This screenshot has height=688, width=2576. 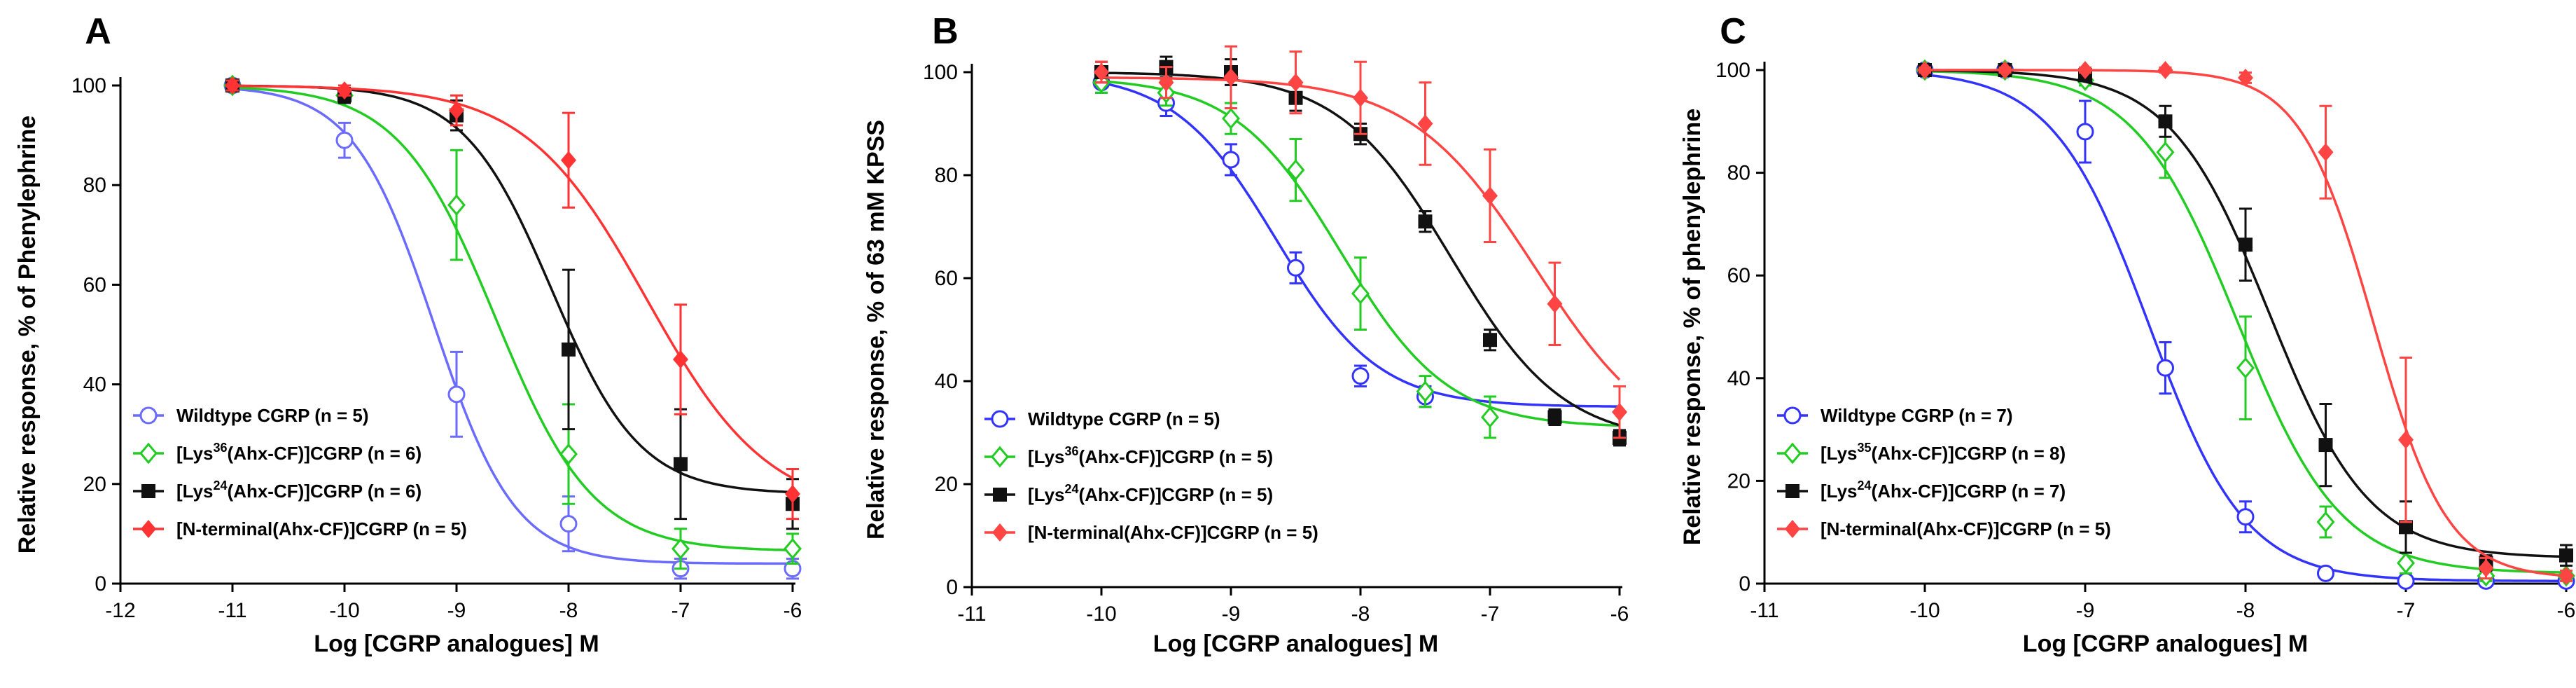 I want to click on legend-item: [Lys24(Ahx-CF)]CGRP (n = 6), so click(x=277, y=491).